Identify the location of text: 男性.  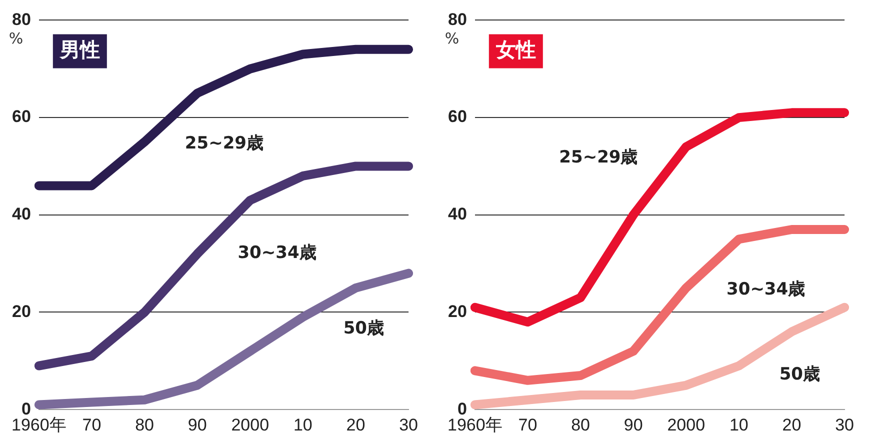
(79, 49).